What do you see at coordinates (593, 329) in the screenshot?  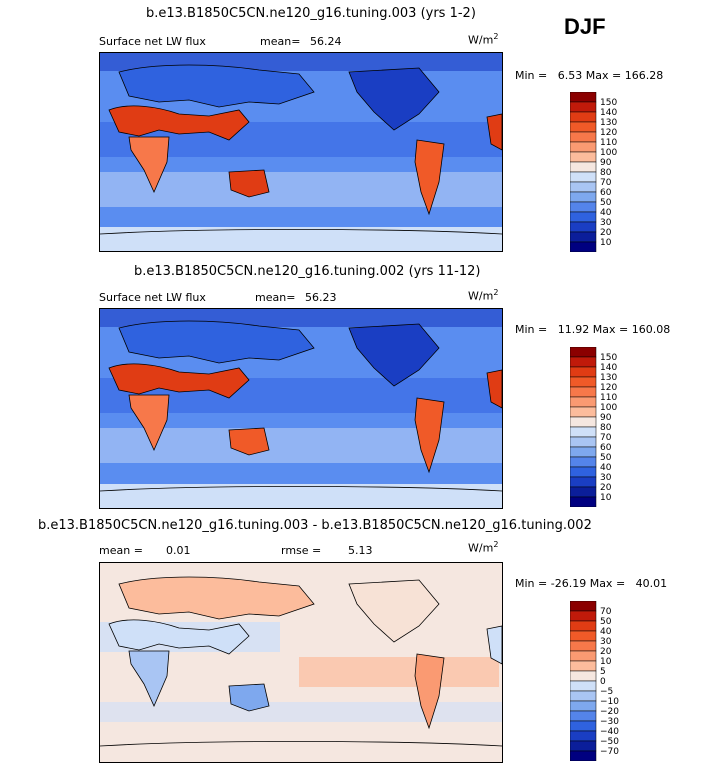 I see `panel2-minmax: Min = 11.92 Max = 160.08` at bounding box center [593, 329].